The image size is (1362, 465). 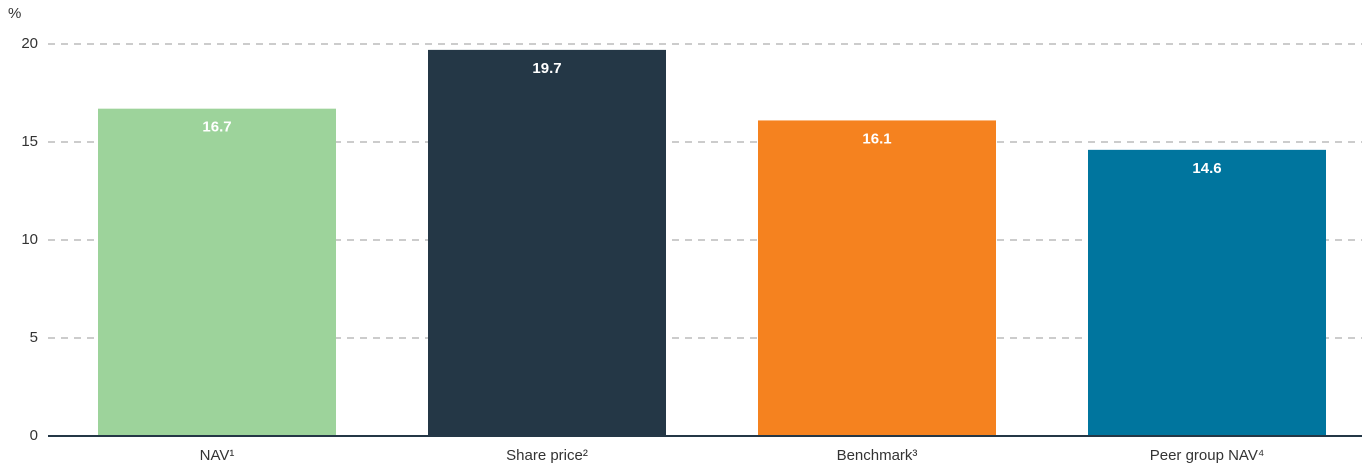 I want to click on x-tick-label: Peer group NAV⁴, so click(x=1207, y=455).